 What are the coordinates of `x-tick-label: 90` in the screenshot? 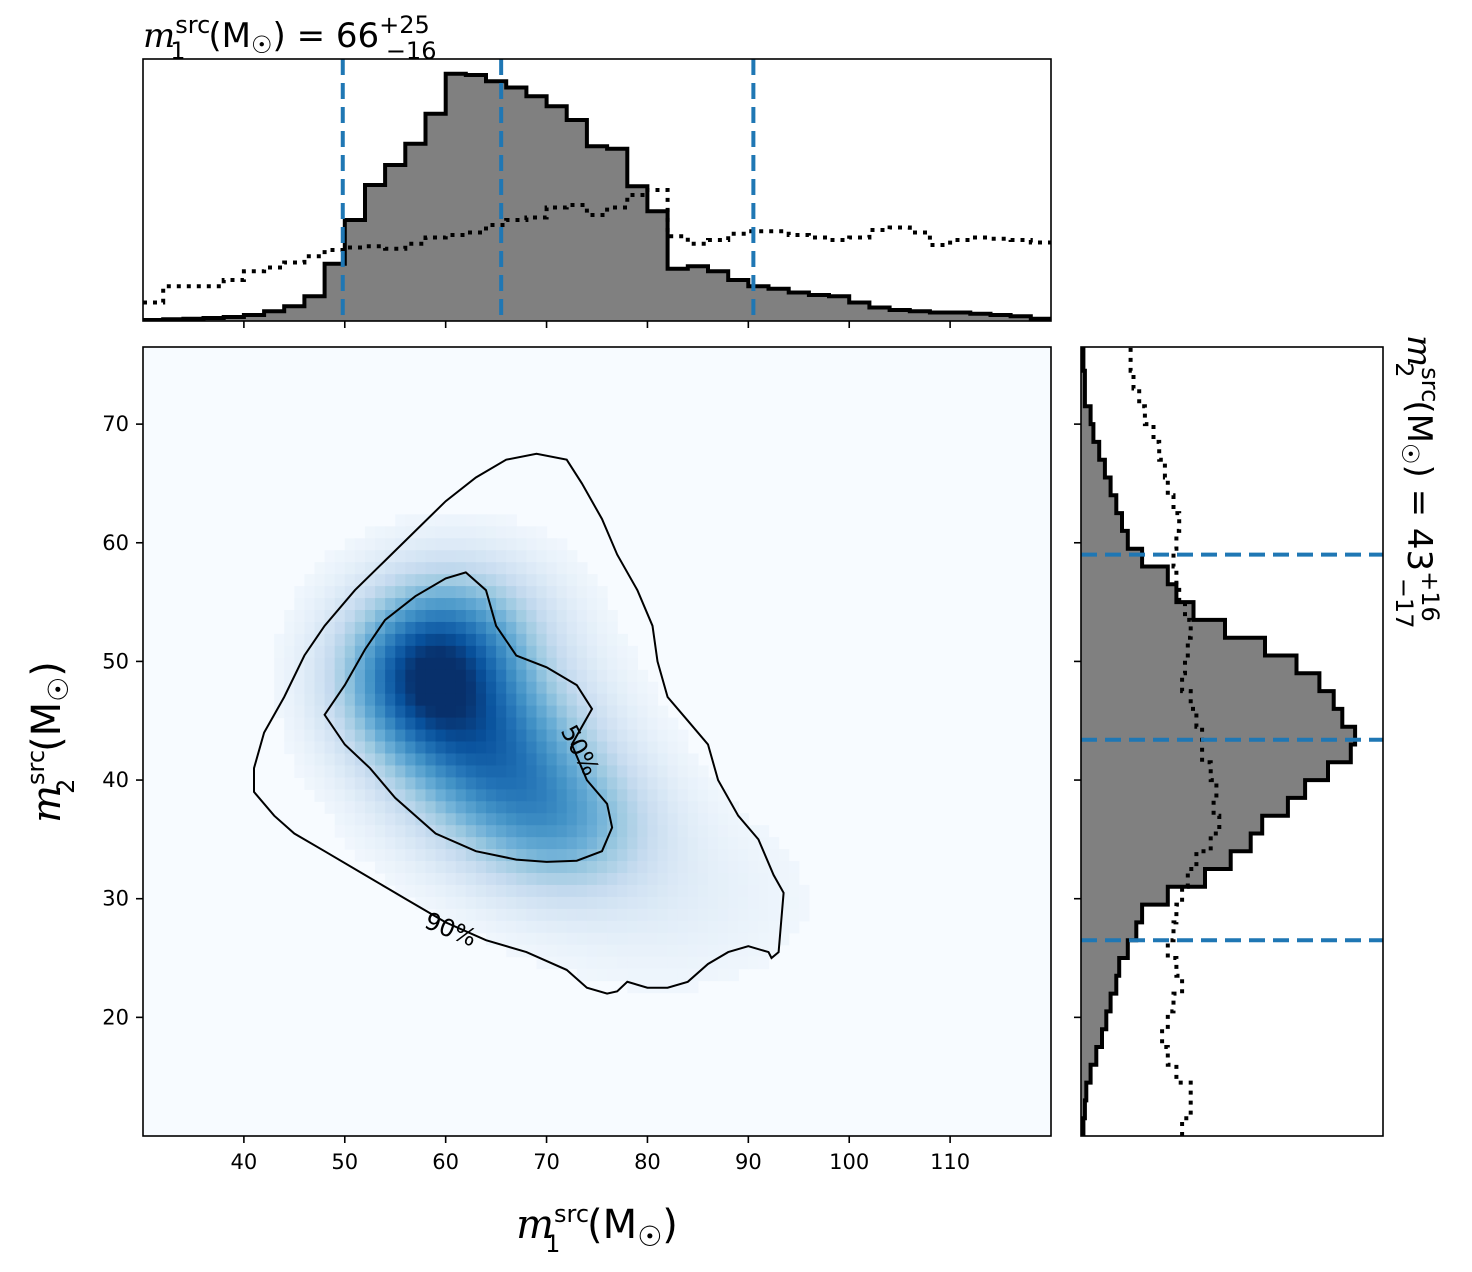 It's located at (748, 1162).